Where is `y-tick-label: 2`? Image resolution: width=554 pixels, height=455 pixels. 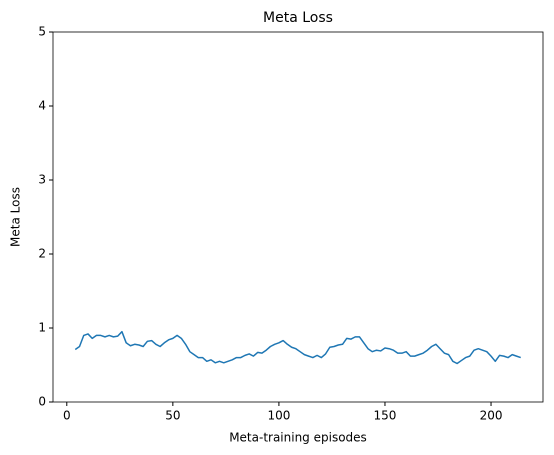 y-tick-label: 2 is located at coordinates (42, 254).